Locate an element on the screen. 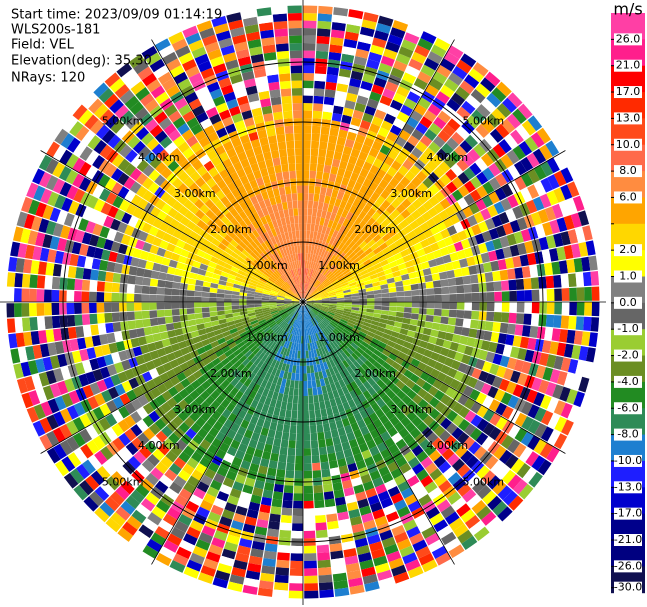  colorbar-label-bg is located at coordinates (628, 39).